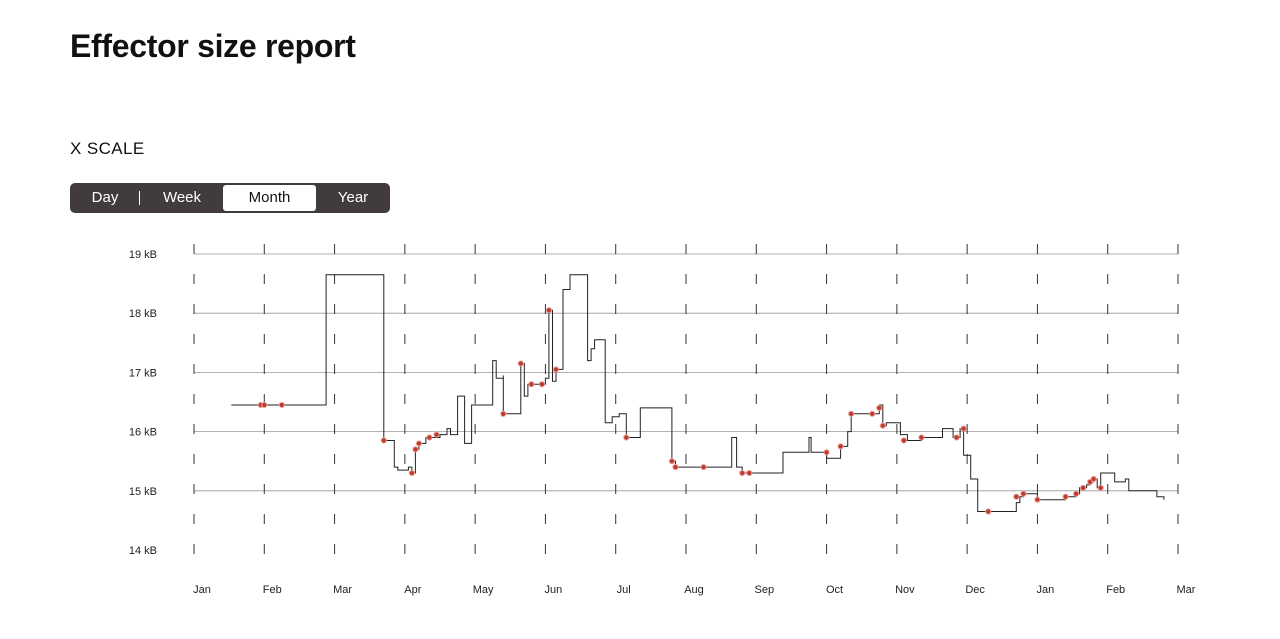  Describe the element at coordinates (143, 492) in the screenshot. I see `y-tick-label: 15 kB` at that location.